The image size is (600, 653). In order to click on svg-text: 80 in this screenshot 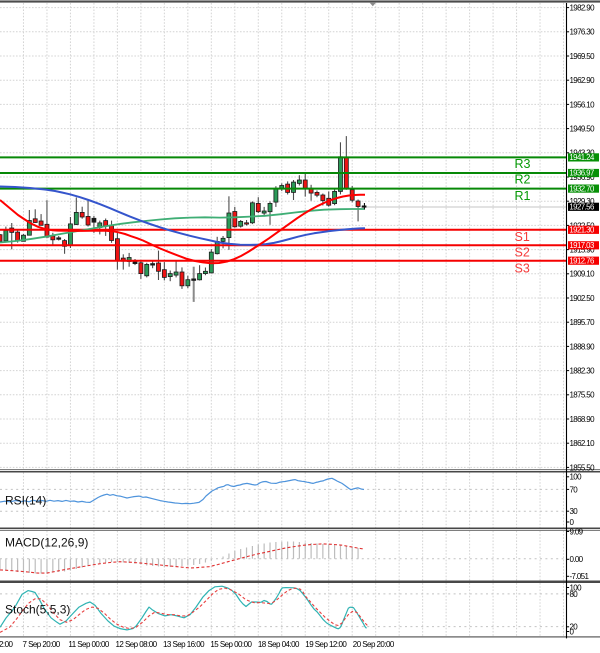, I will do `click(574, 594)`.